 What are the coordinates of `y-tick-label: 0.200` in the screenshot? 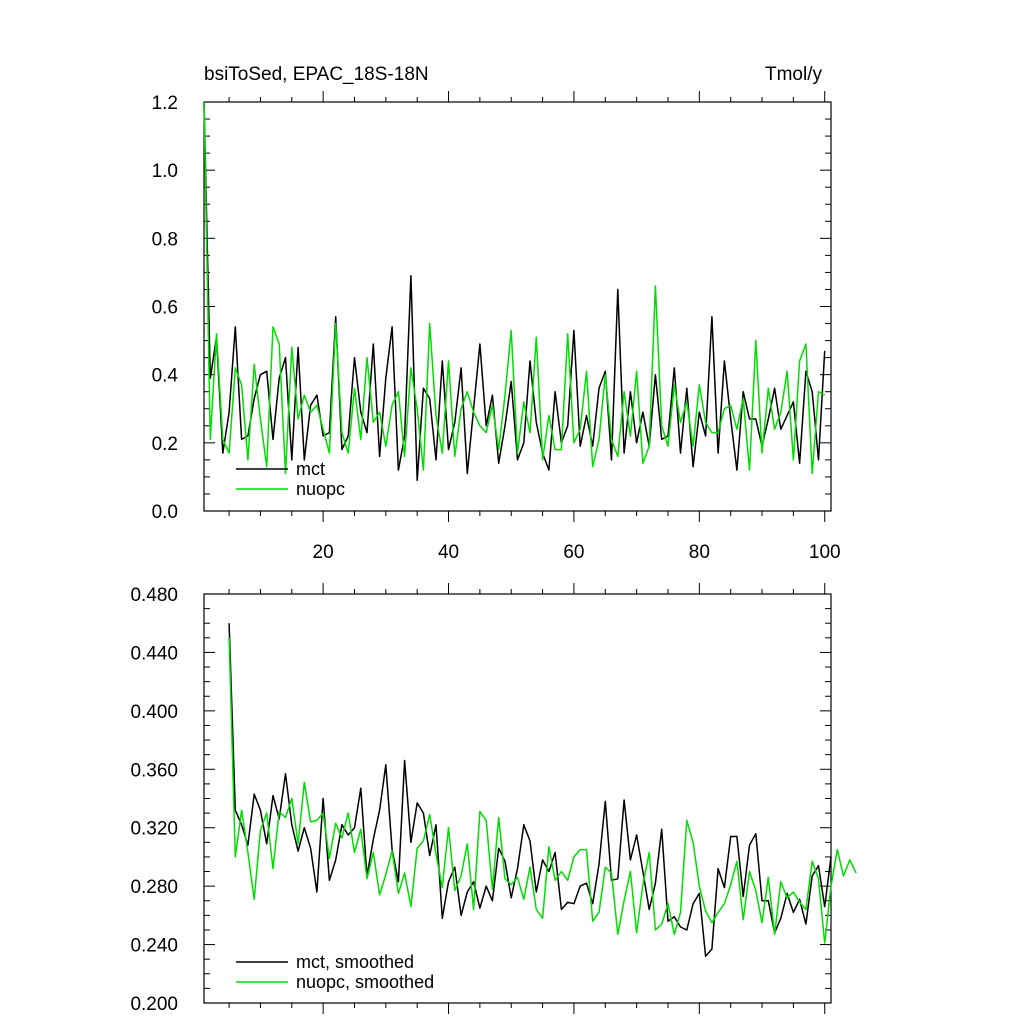 It's located at (154, 1004).